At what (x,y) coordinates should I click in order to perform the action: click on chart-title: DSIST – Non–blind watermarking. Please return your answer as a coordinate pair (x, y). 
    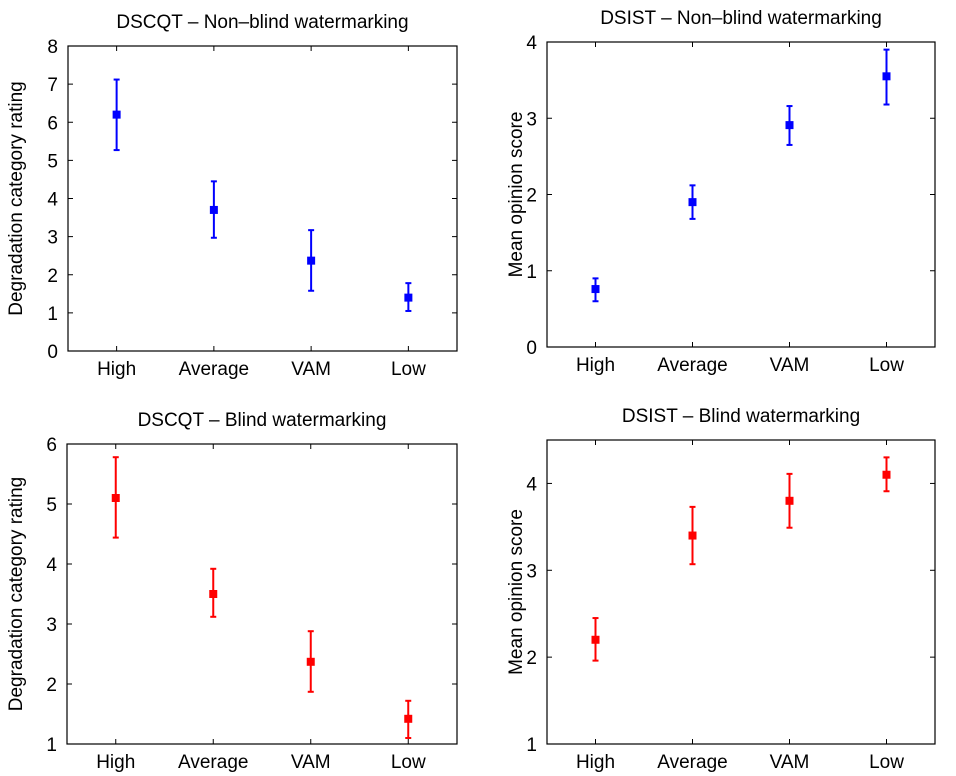
    Looking at the image, I should click on (741, 18).